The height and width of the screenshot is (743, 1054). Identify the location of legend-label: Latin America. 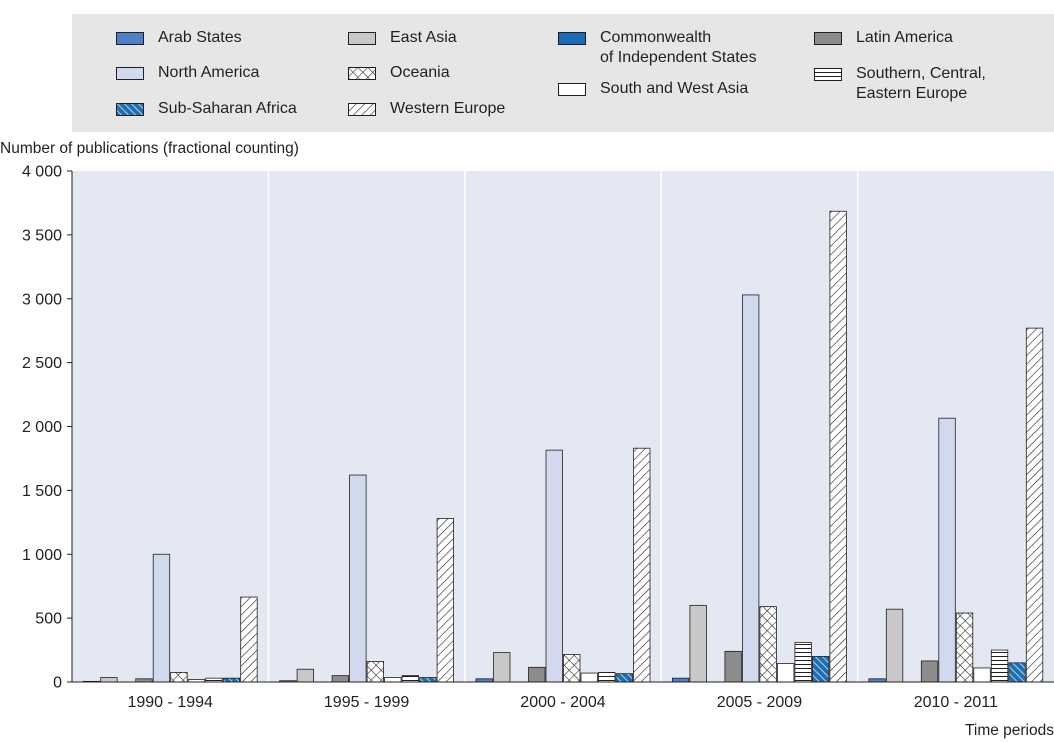
(904, 37).